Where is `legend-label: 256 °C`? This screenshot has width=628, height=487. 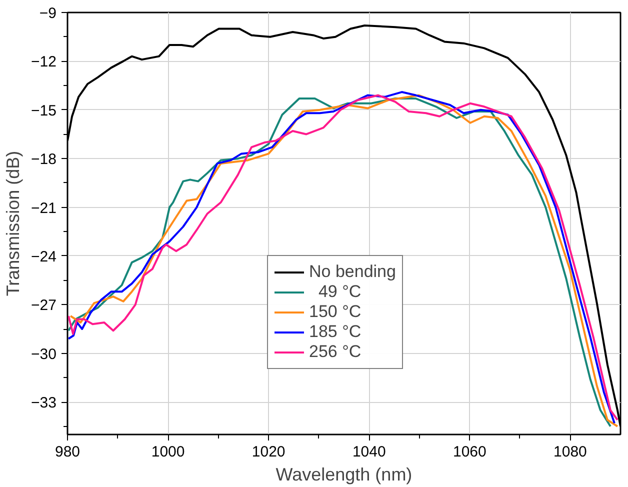 legend-label: 256 °C is located at coordinates (335, 352).